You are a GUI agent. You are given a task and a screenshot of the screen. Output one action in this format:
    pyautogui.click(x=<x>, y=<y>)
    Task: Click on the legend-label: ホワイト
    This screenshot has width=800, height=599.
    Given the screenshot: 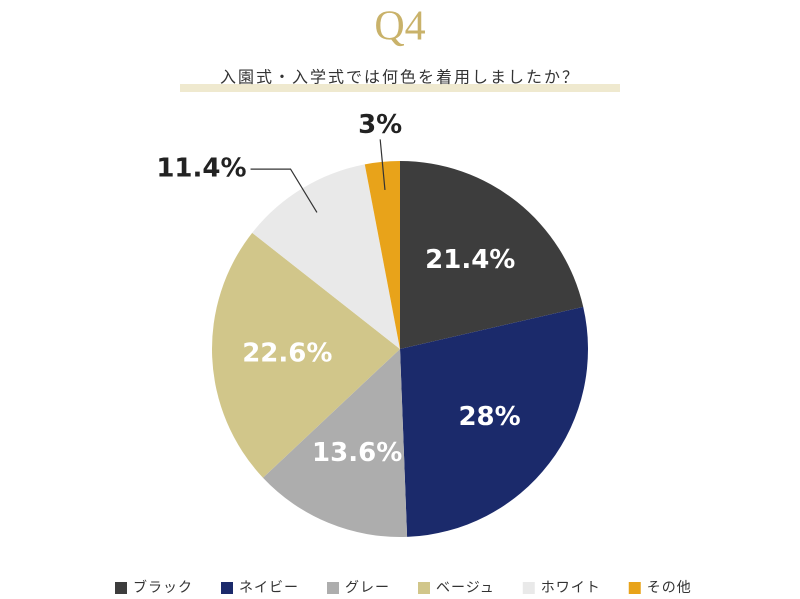 What is the action you would take?
    pyautogui.click(x=571, y=588)
    